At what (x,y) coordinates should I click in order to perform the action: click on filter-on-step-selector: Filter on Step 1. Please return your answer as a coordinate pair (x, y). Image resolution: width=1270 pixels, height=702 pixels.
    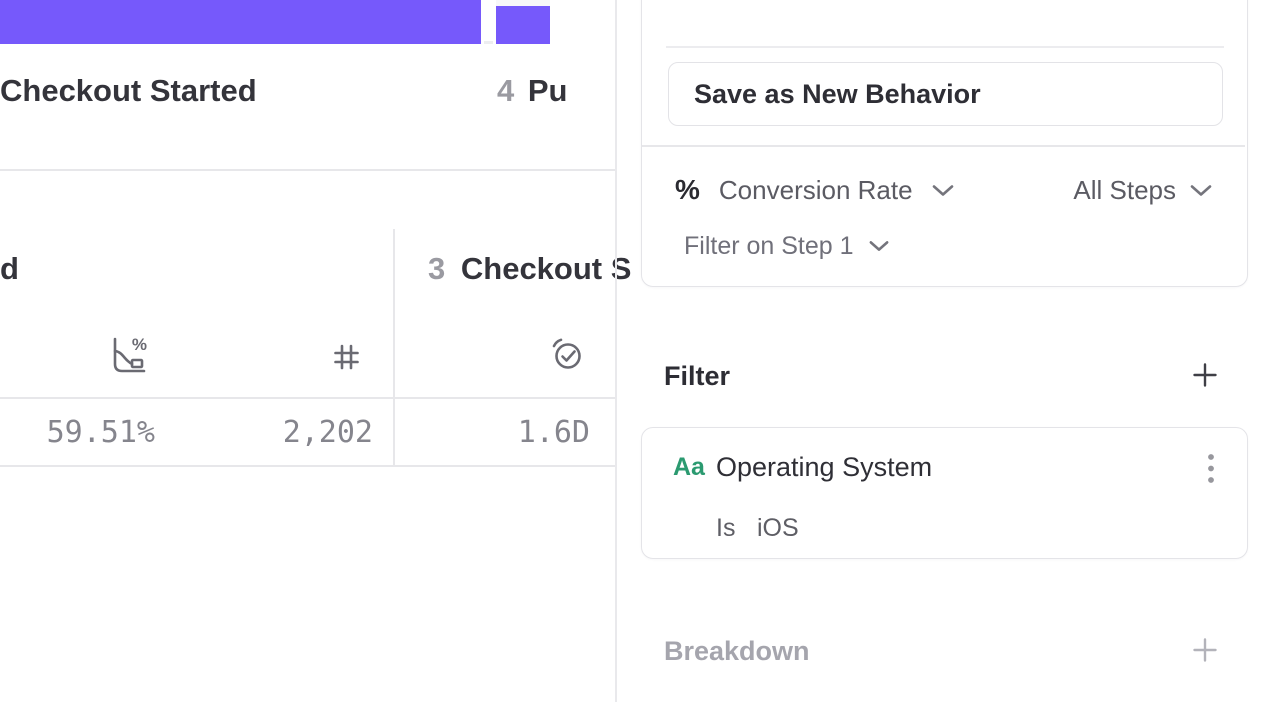
    Looking at the image, I should click on (786, 246).